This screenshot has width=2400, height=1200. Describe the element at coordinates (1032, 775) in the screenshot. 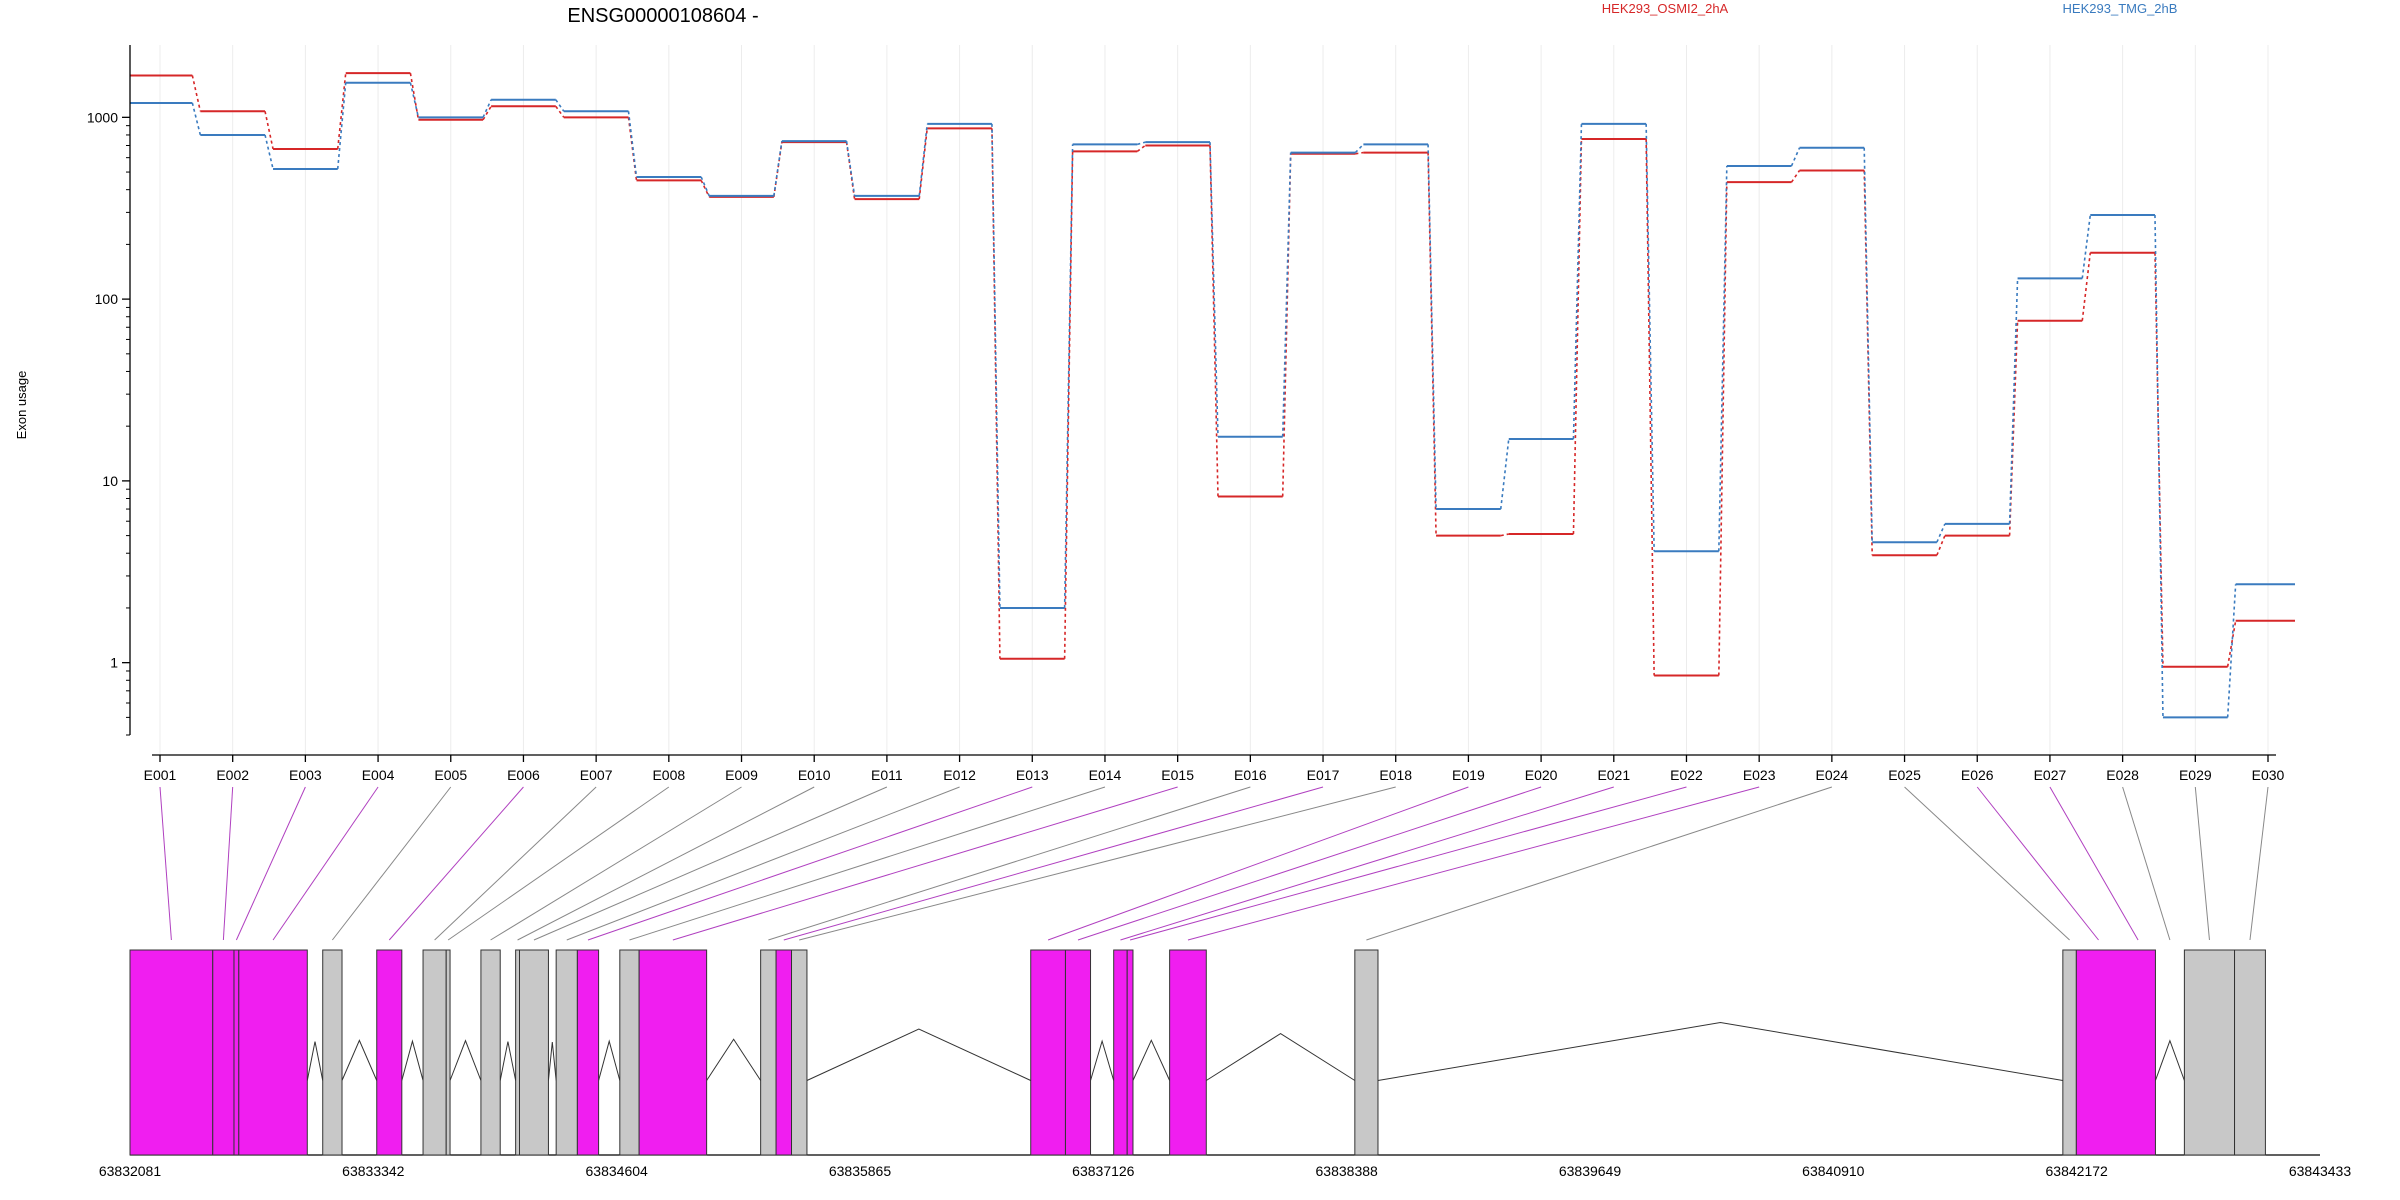

I see `x-tick-label: E013` at that location.